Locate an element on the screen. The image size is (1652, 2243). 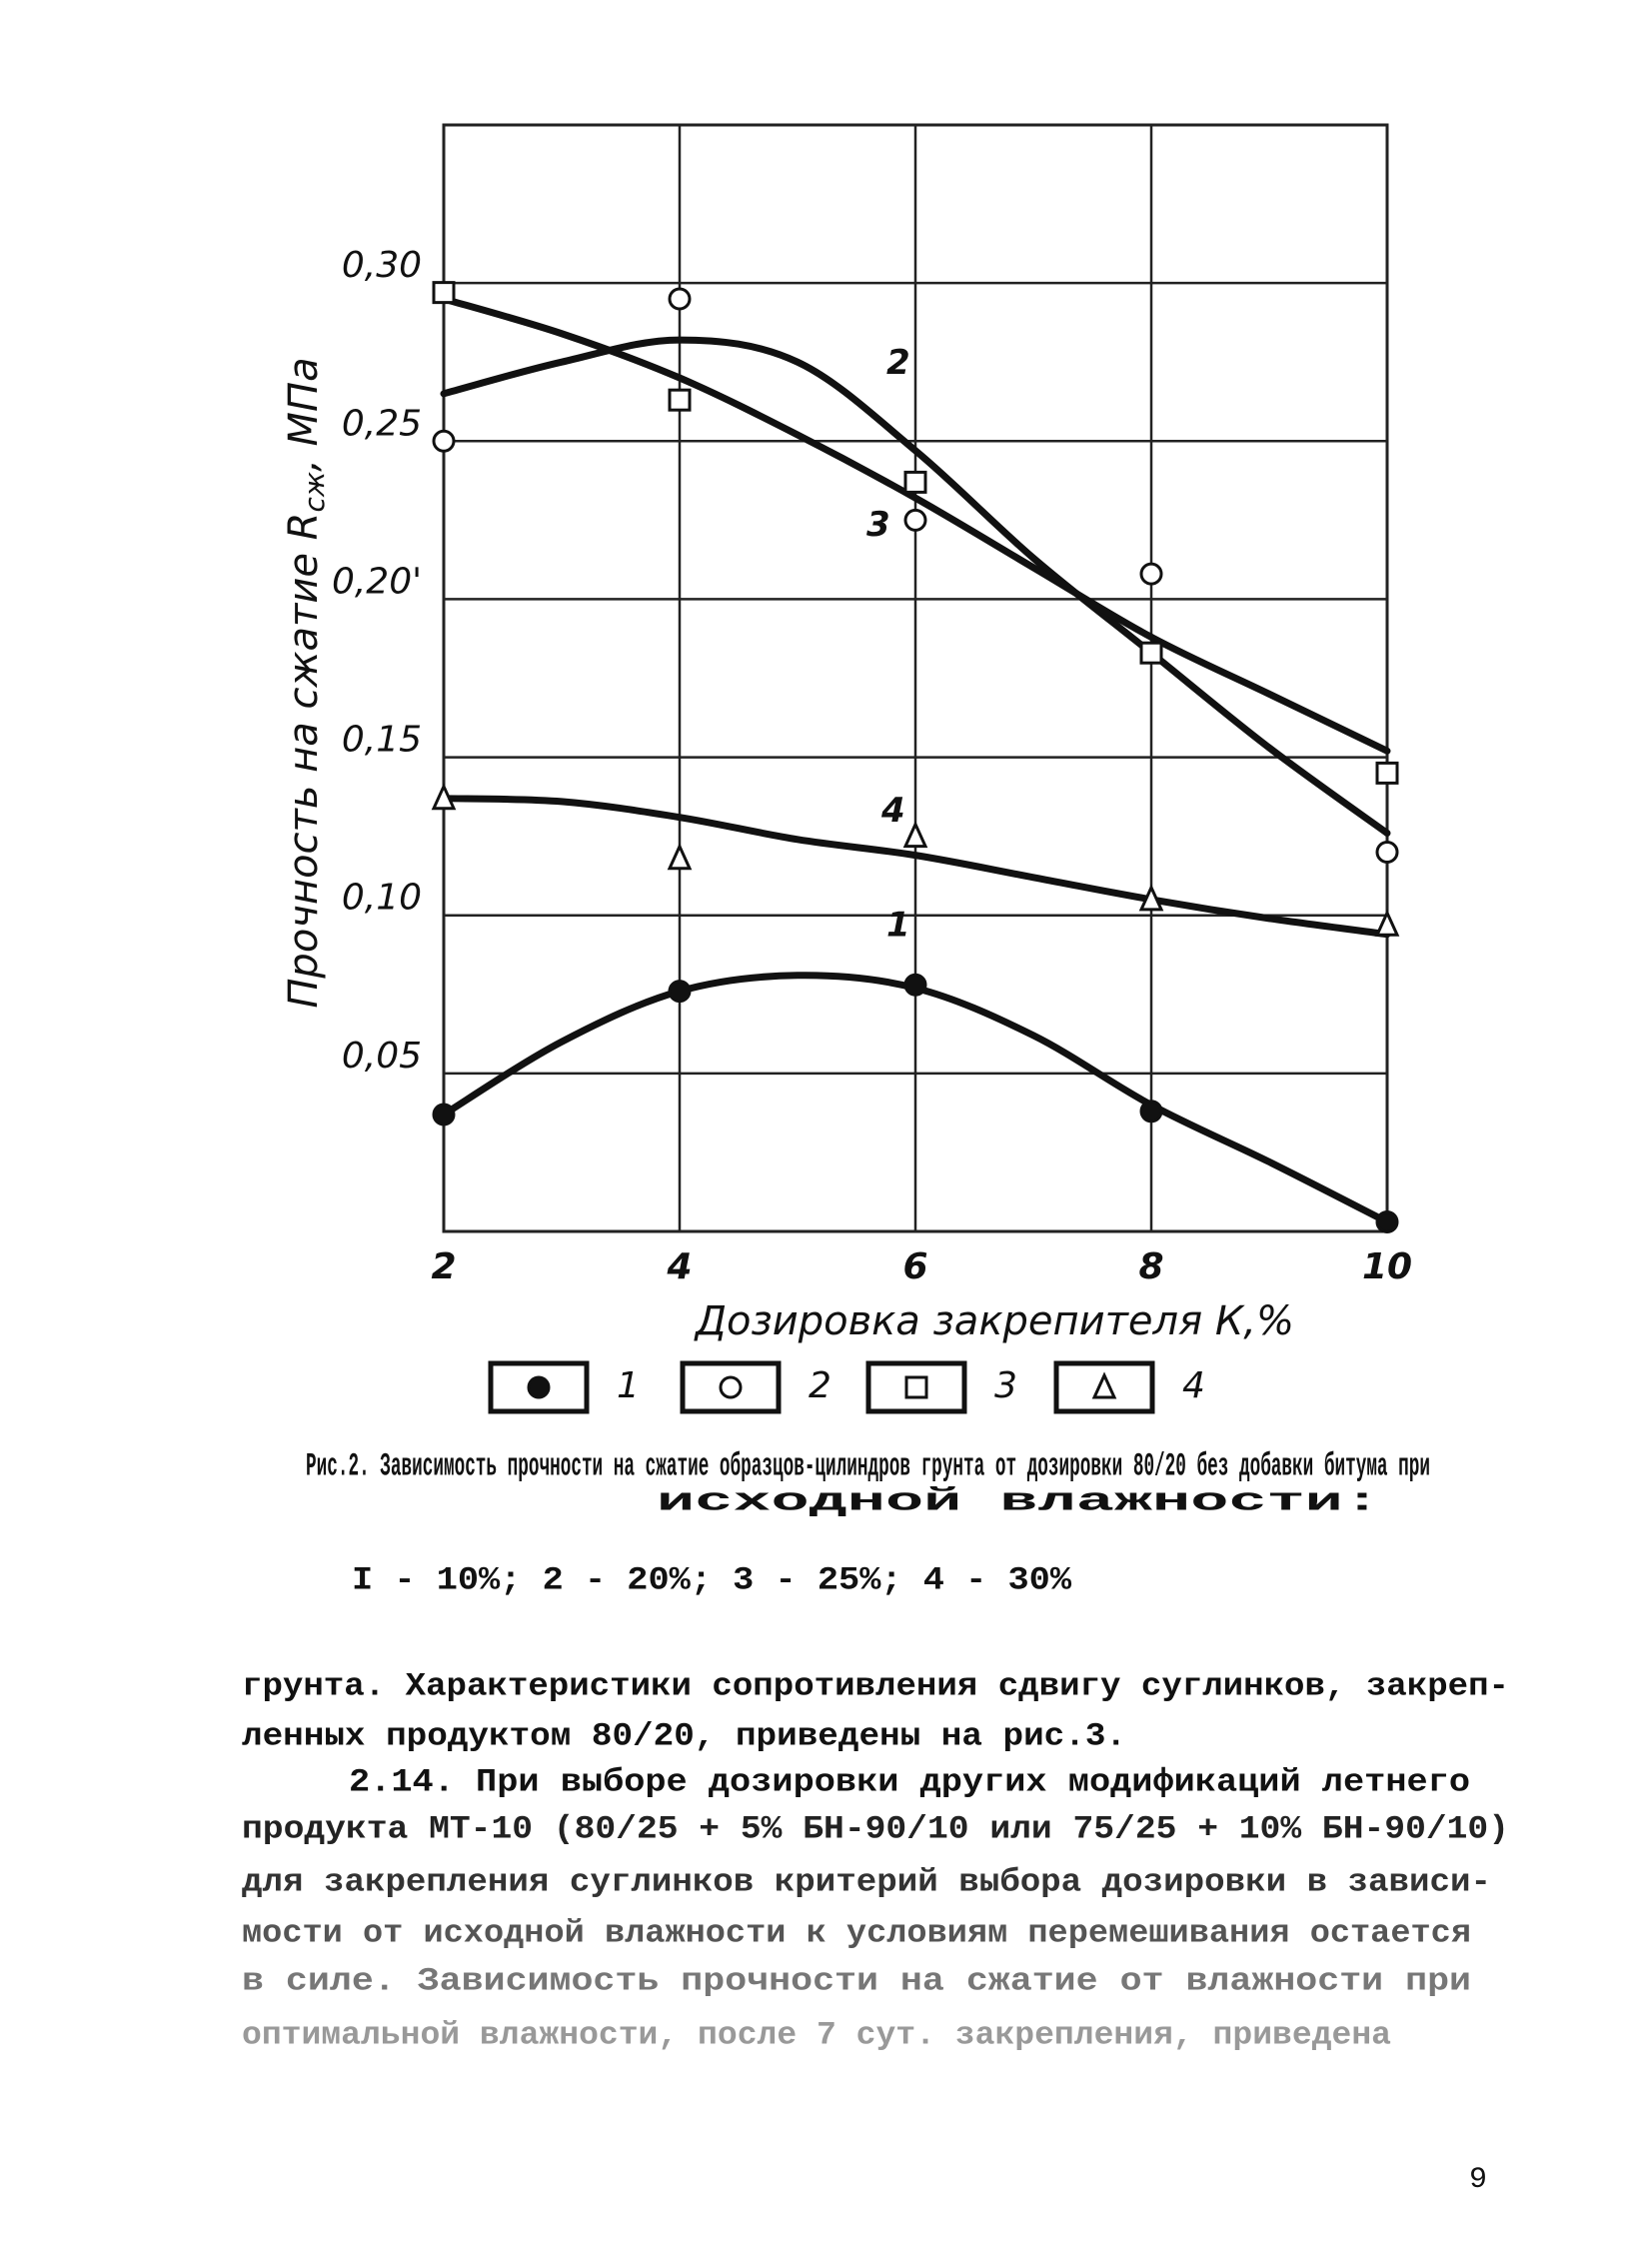
curve-label: 2 is located at coordinates (898, 363).